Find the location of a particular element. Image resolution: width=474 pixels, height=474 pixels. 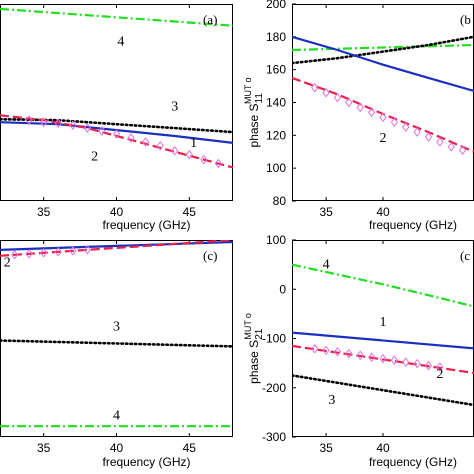

panel-letter: (b is located at coordinates (465, 19).